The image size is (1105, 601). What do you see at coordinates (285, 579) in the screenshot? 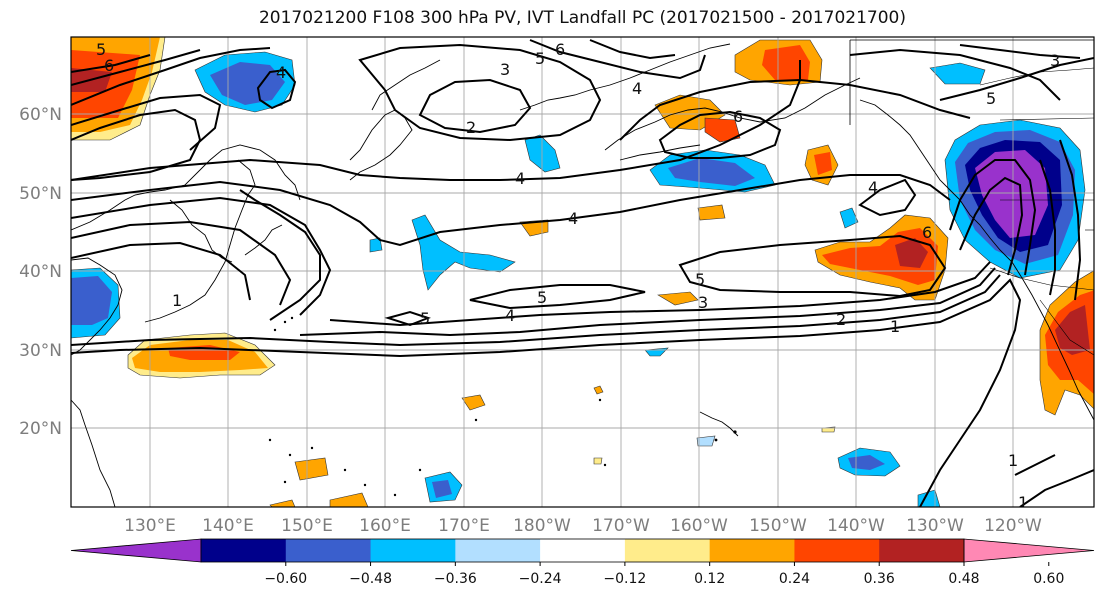
I see `colorbar-tick-label: −0.60` at bounding box center [285, 579].